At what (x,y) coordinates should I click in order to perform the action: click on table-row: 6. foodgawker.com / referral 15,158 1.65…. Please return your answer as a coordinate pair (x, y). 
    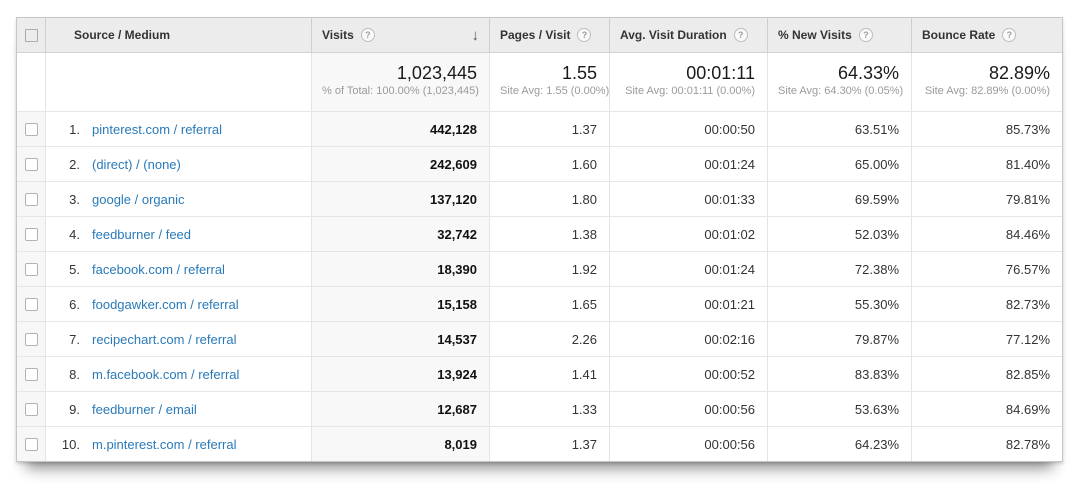
    Looking at the image, I should click on (539, 303).